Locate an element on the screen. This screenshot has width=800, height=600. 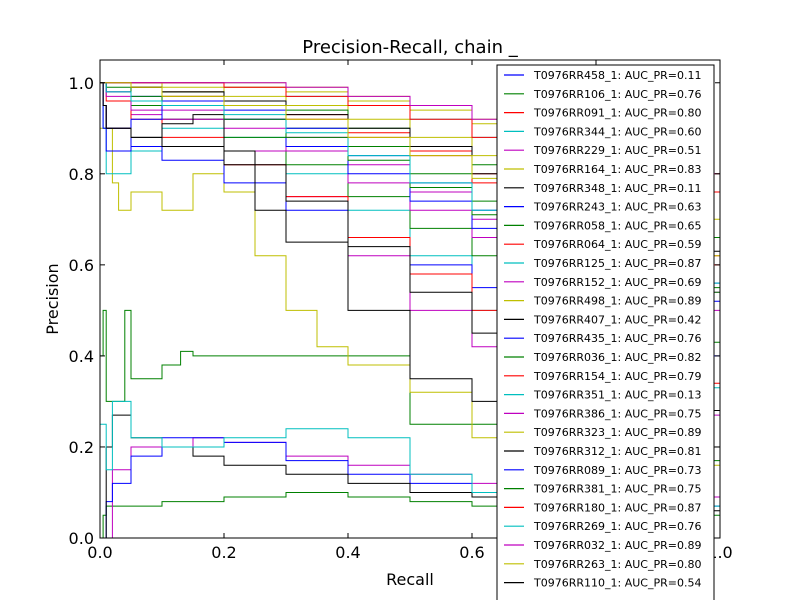
legend-label-3: T0976RR344_1: AUC_PR=0.60 is located at coordinates (617, 131).